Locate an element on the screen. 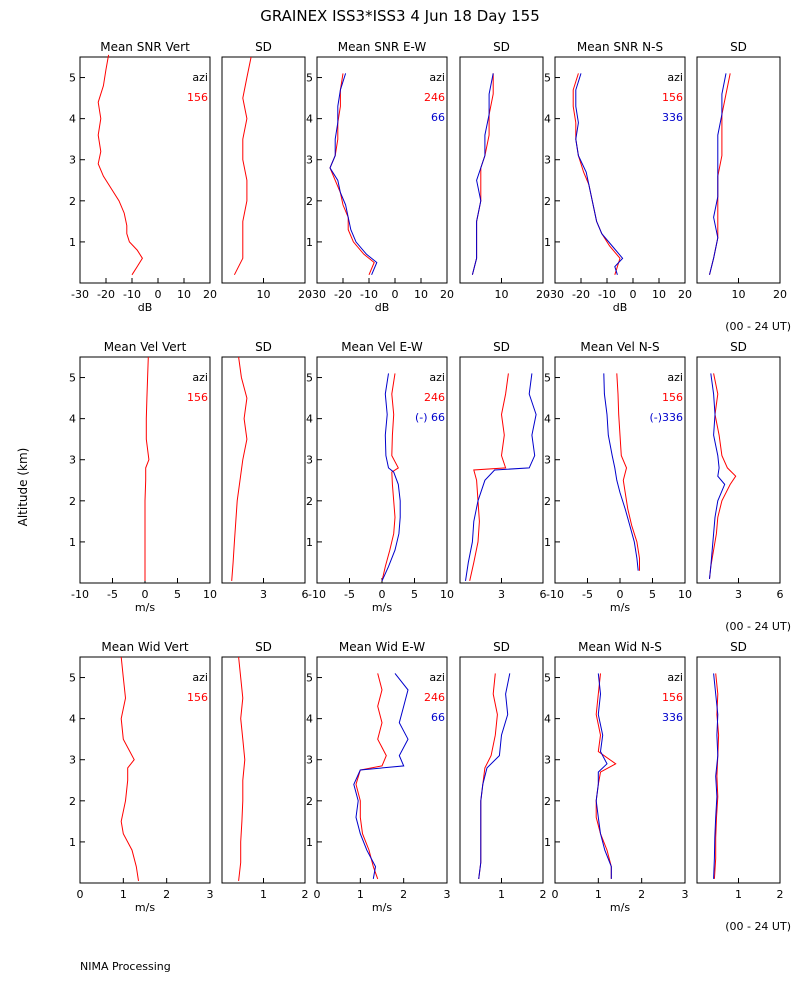 Image resolution: width=800 pixels, height=1000 pixels. panel-title: Mean SNR E-W is located at coordinates (382, 47).